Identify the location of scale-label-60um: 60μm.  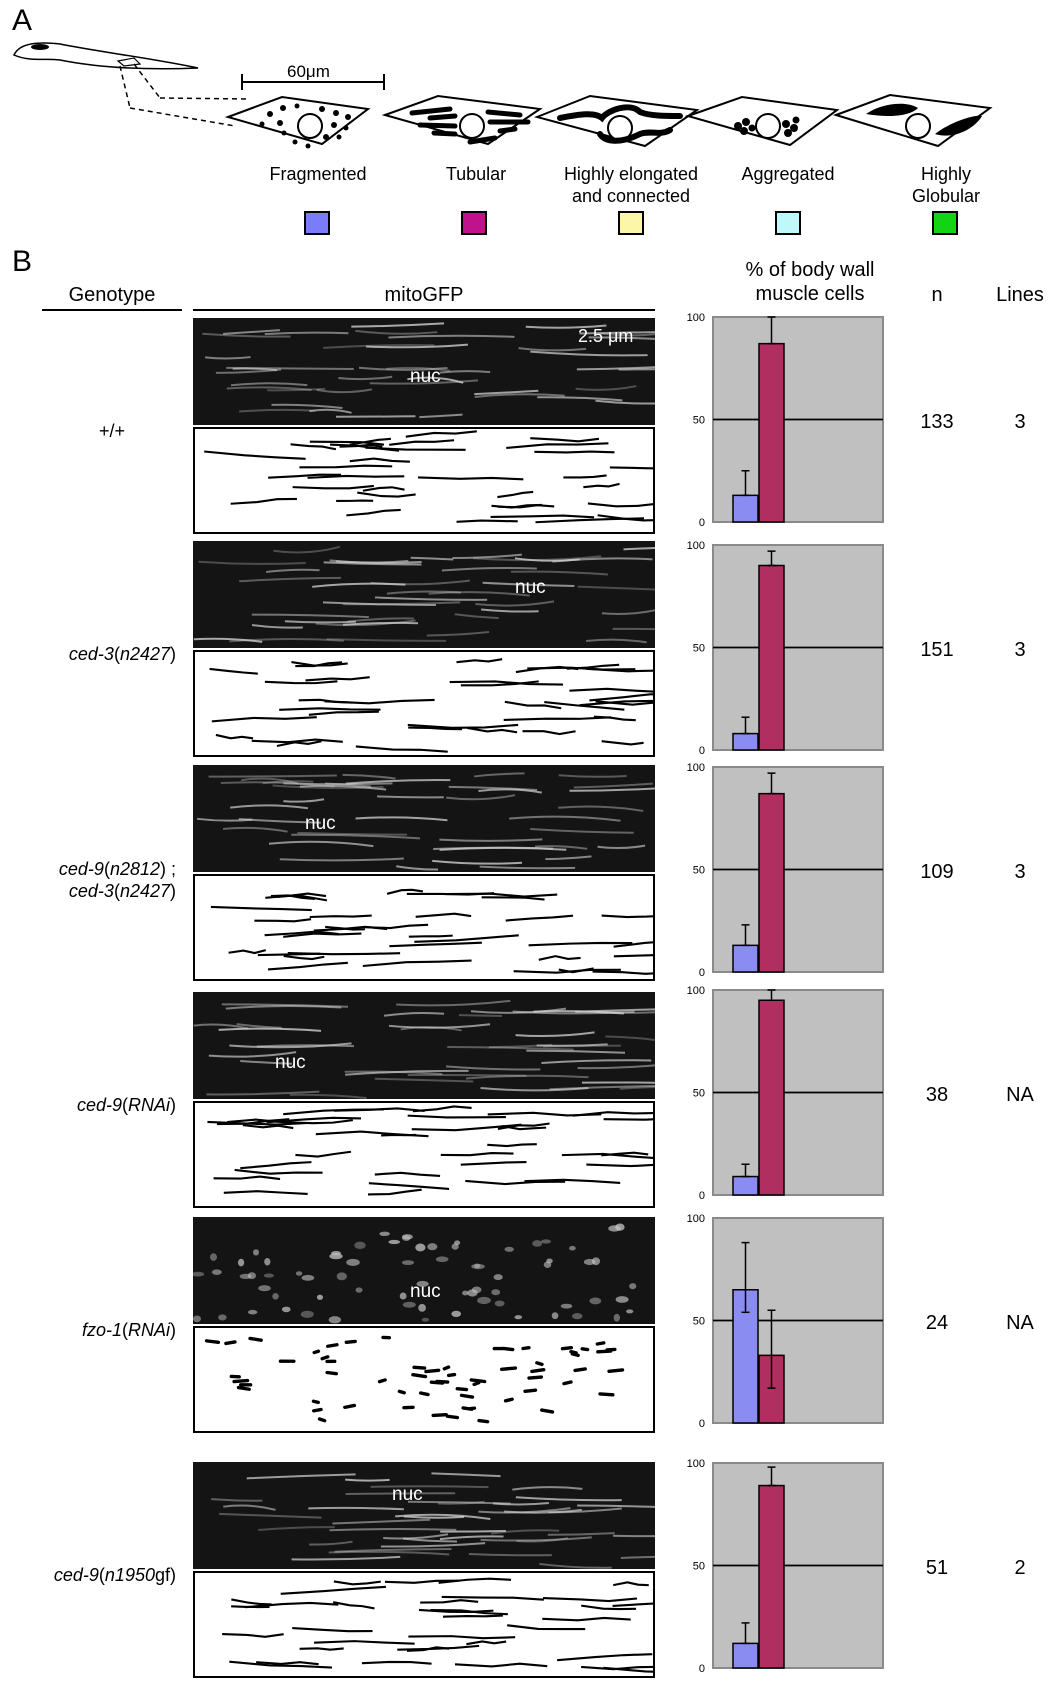
(308, 72).